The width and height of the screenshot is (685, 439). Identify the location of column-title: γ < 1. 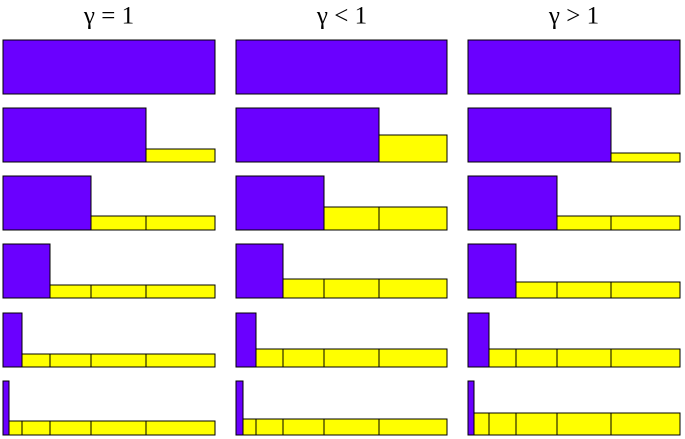
(341, 16).